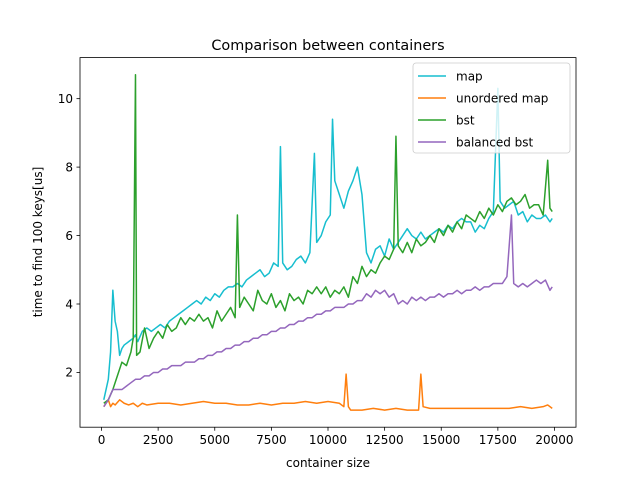 This screenshot has width=640, height=480. I want to click on legend-label: bst, so click(465, 120).